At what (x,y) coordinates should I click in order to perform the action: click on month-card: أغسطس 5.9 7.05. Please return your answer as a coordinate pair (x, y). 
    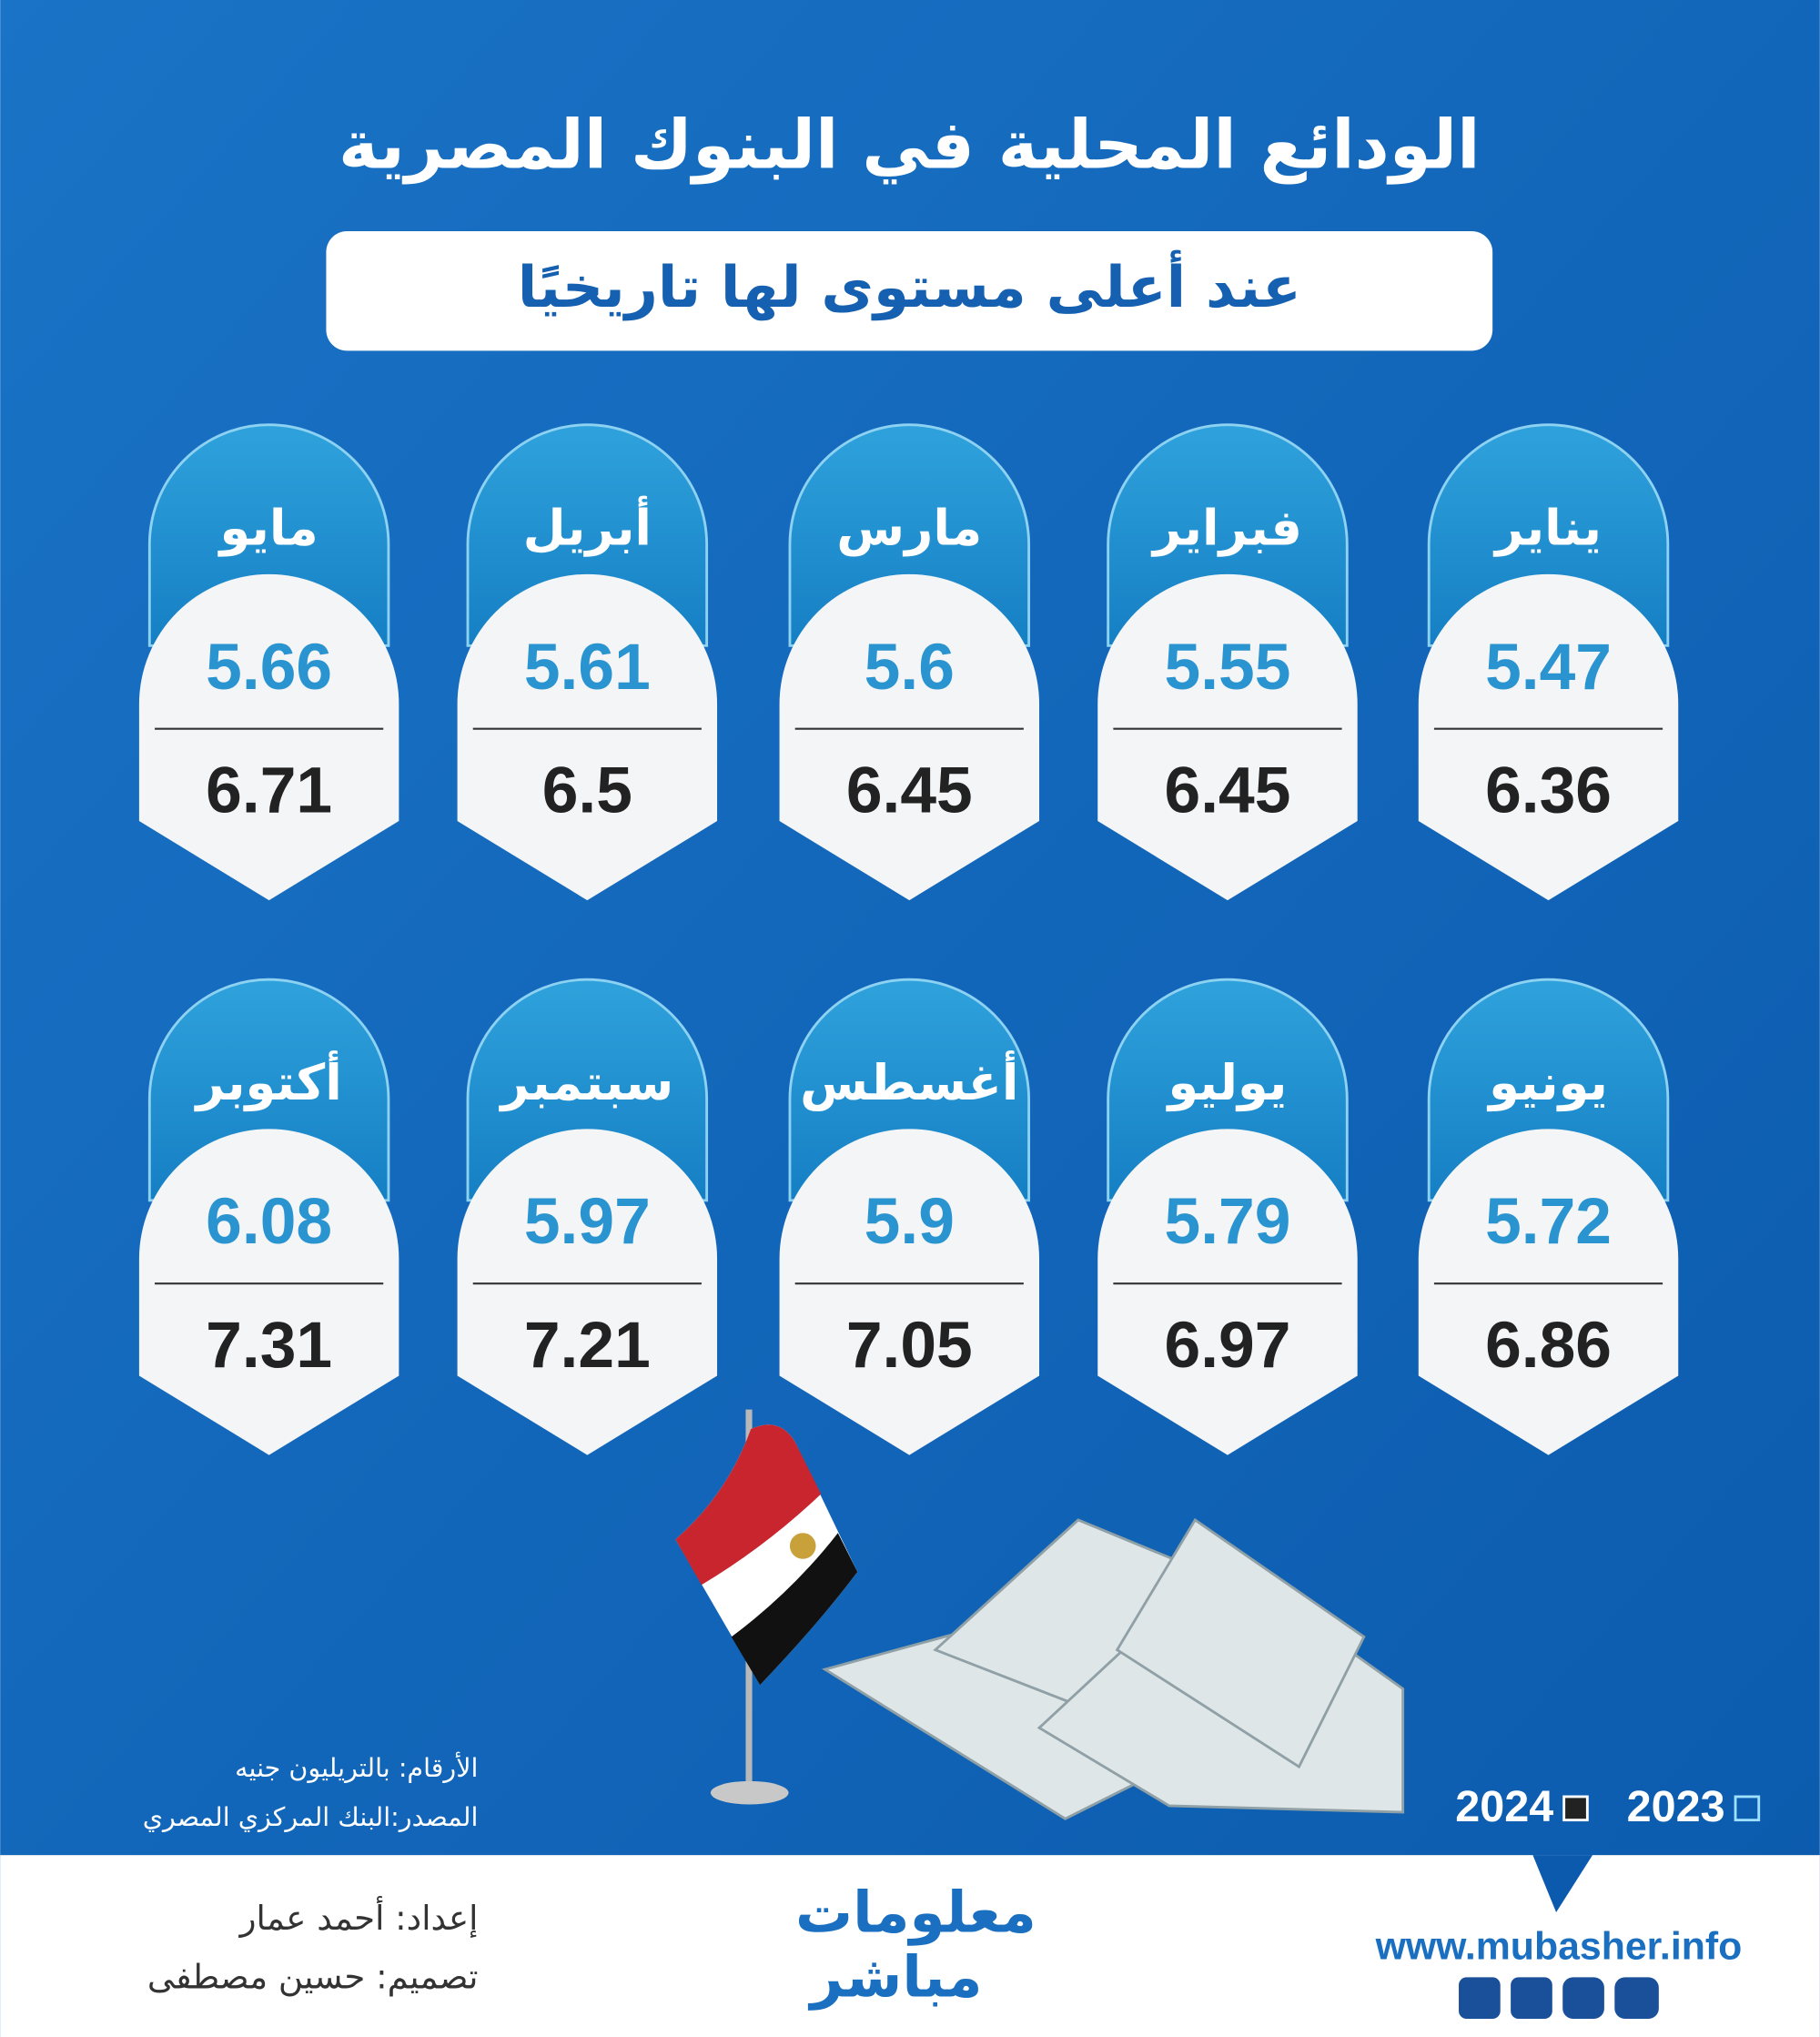
    Looking at the image, I should click on (910, 1216).